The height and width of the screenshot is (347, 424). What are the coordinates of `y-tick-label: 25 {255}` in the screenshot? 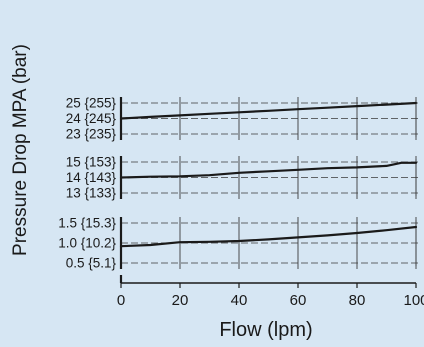 It's located at (91, 103).